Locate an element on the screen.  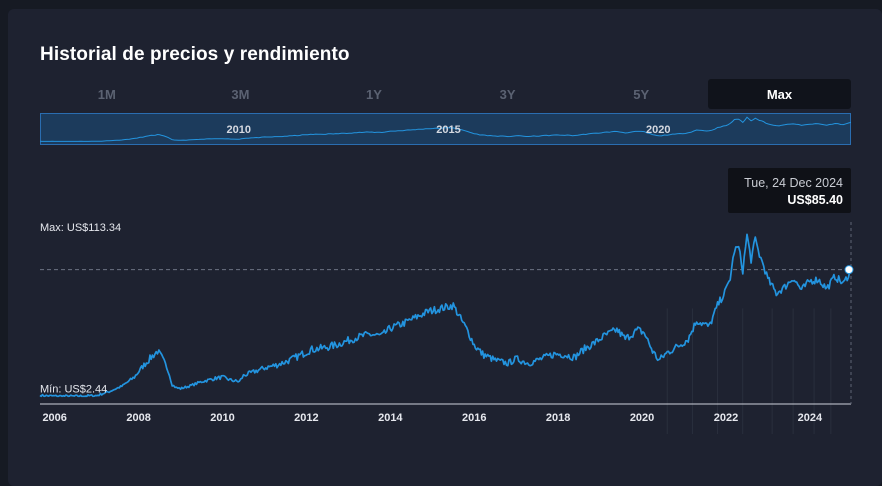
x-tick-label: 2006 is located at coordinates (54, 418).